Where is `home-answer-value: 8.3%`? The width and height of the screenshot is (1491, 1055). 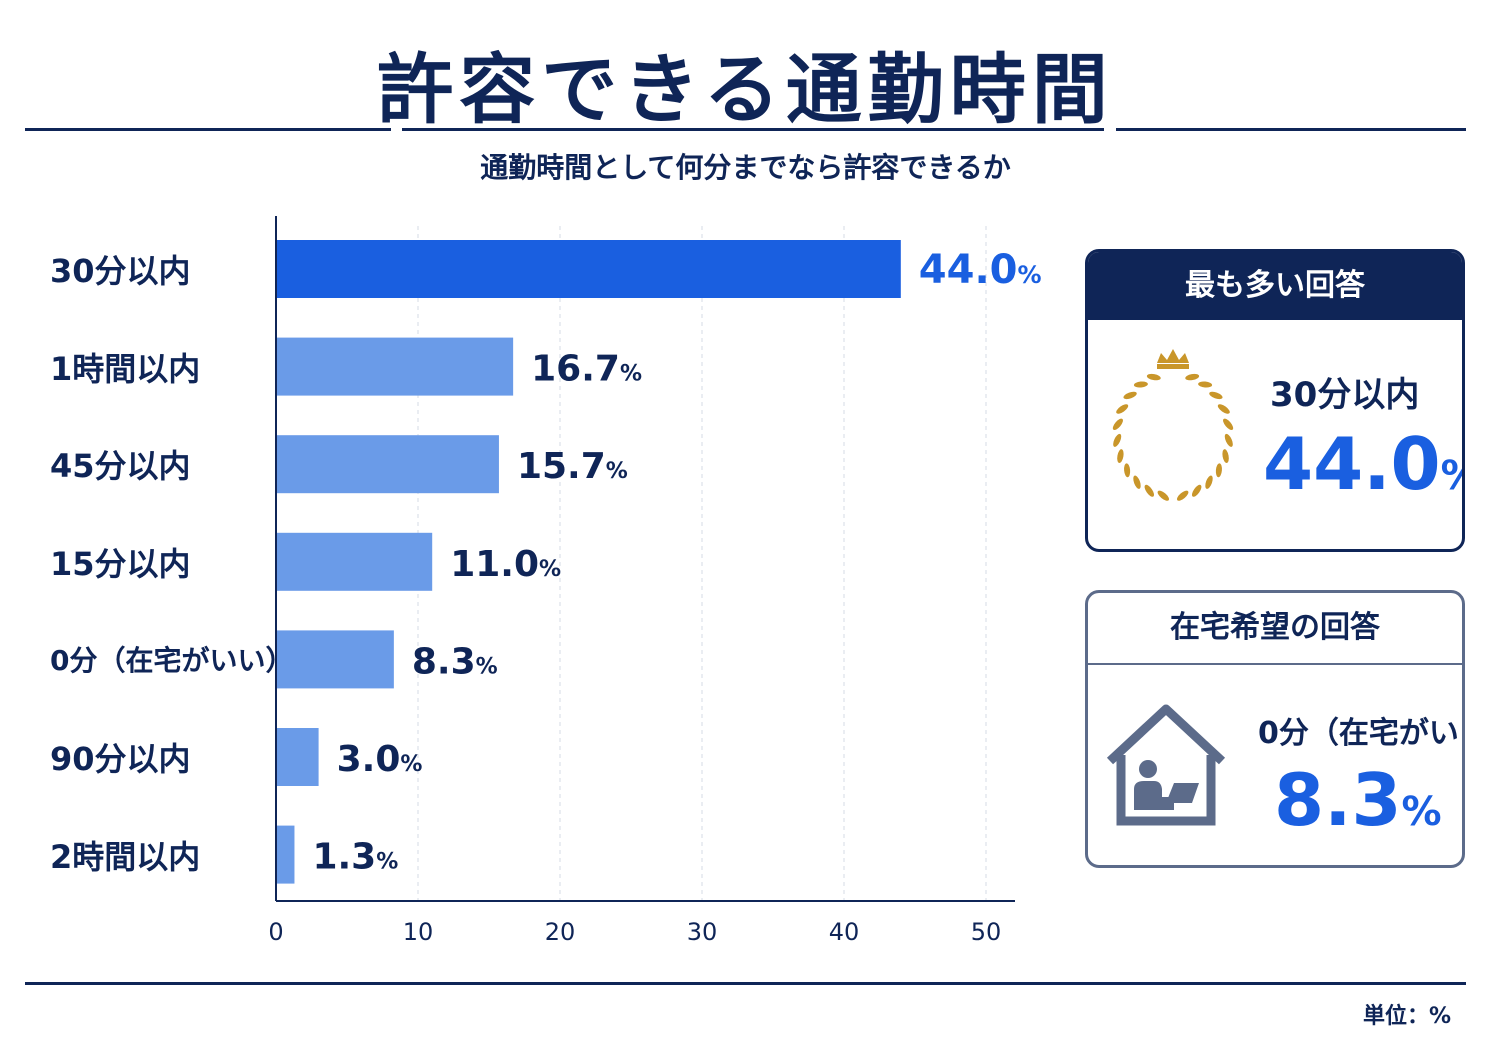 home-answer-value: 8.3% is located at coordinates (1358, 800).